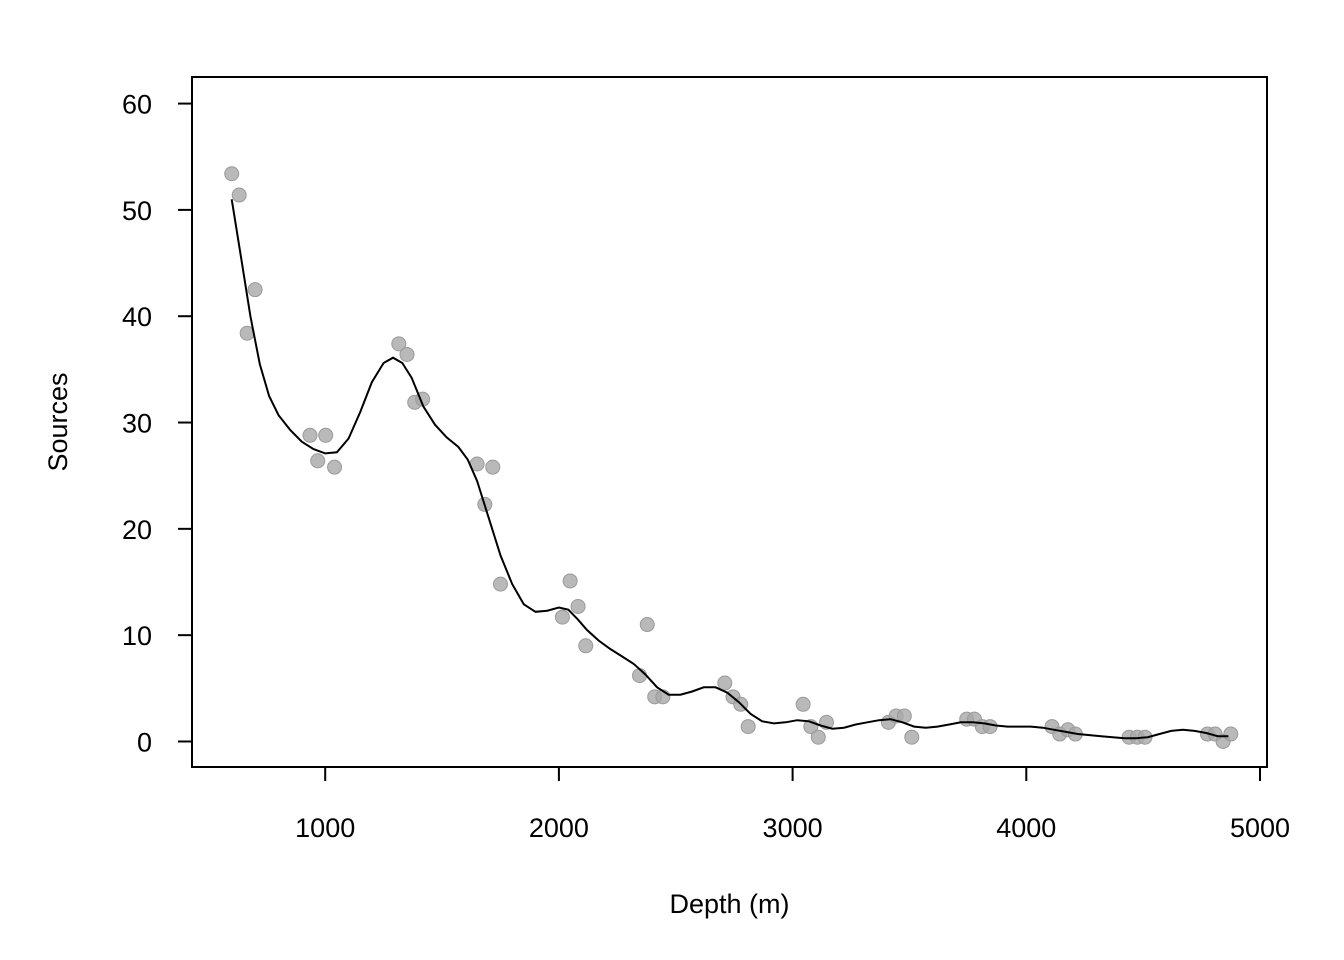  What do you see at coordinates (729, 904) in the screenshot?
I see `x-axis-title: Depth (m)` at bounding box center [729, 904].